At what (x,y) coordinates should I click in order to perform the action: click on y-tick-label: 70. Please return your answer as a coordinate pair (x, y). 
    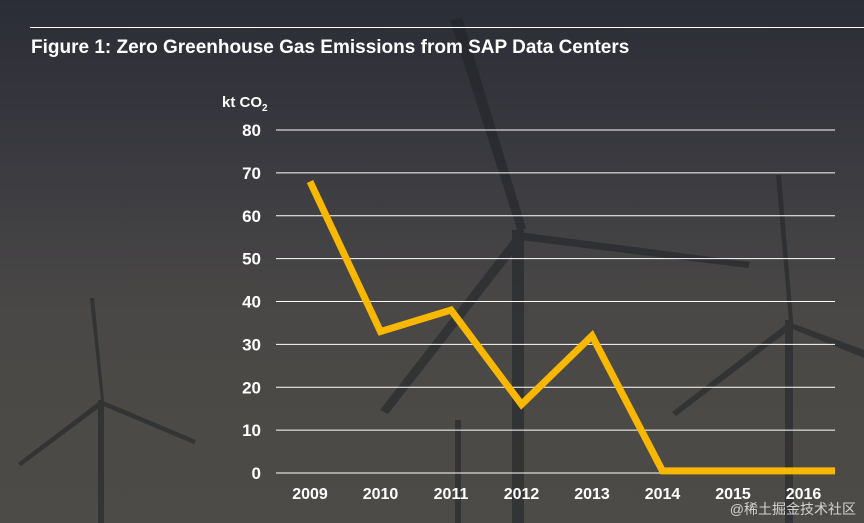
    Looking at the image, I should click on (251, 173).